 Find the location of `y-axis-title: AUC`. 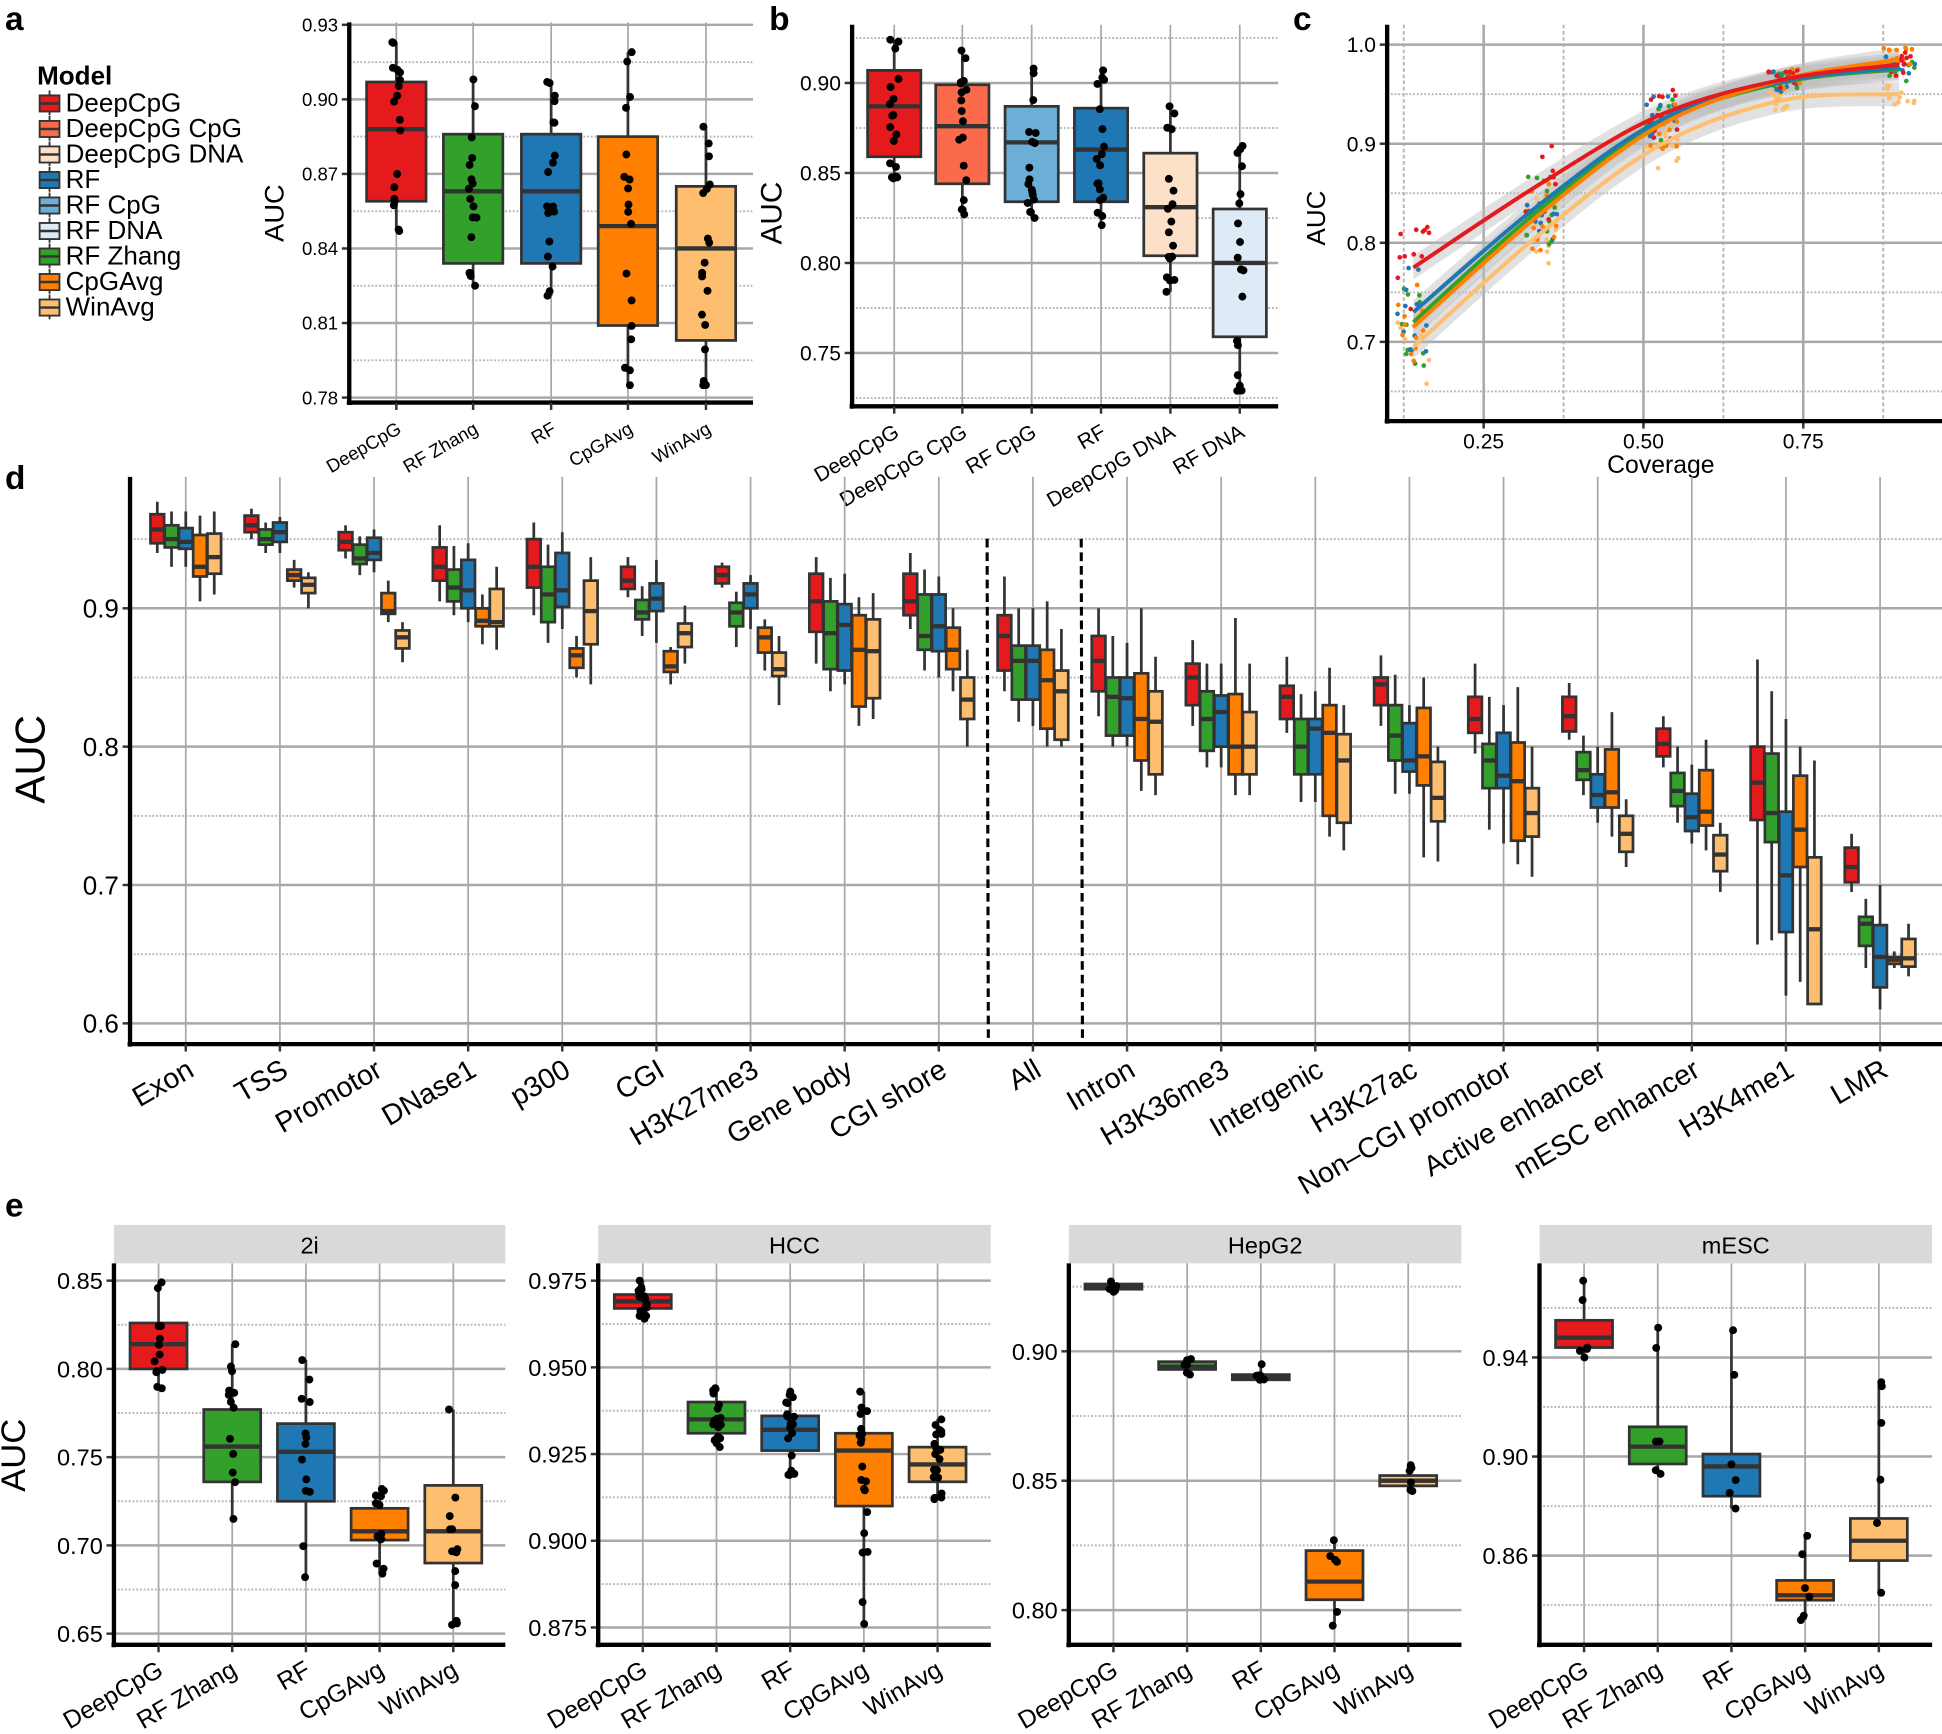

y-axis-title: AUC is located at coordinates (274, 213).